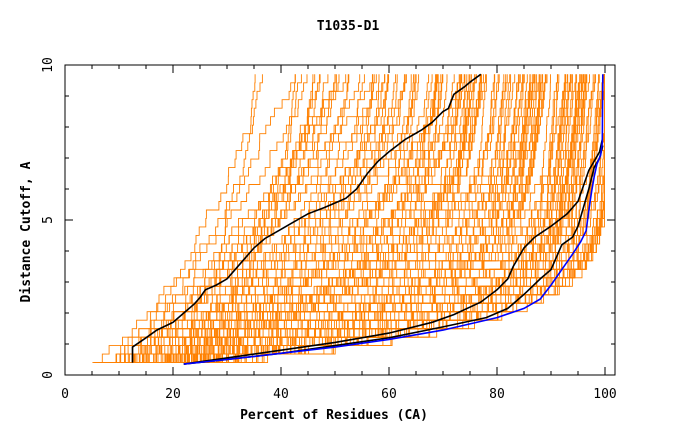 The width and height of the screenshot is (680, 440). What do you see at coordinates (281, 394) in the screenshot?
I see `x-tick-label: 40` at bounding box center [281, 394].